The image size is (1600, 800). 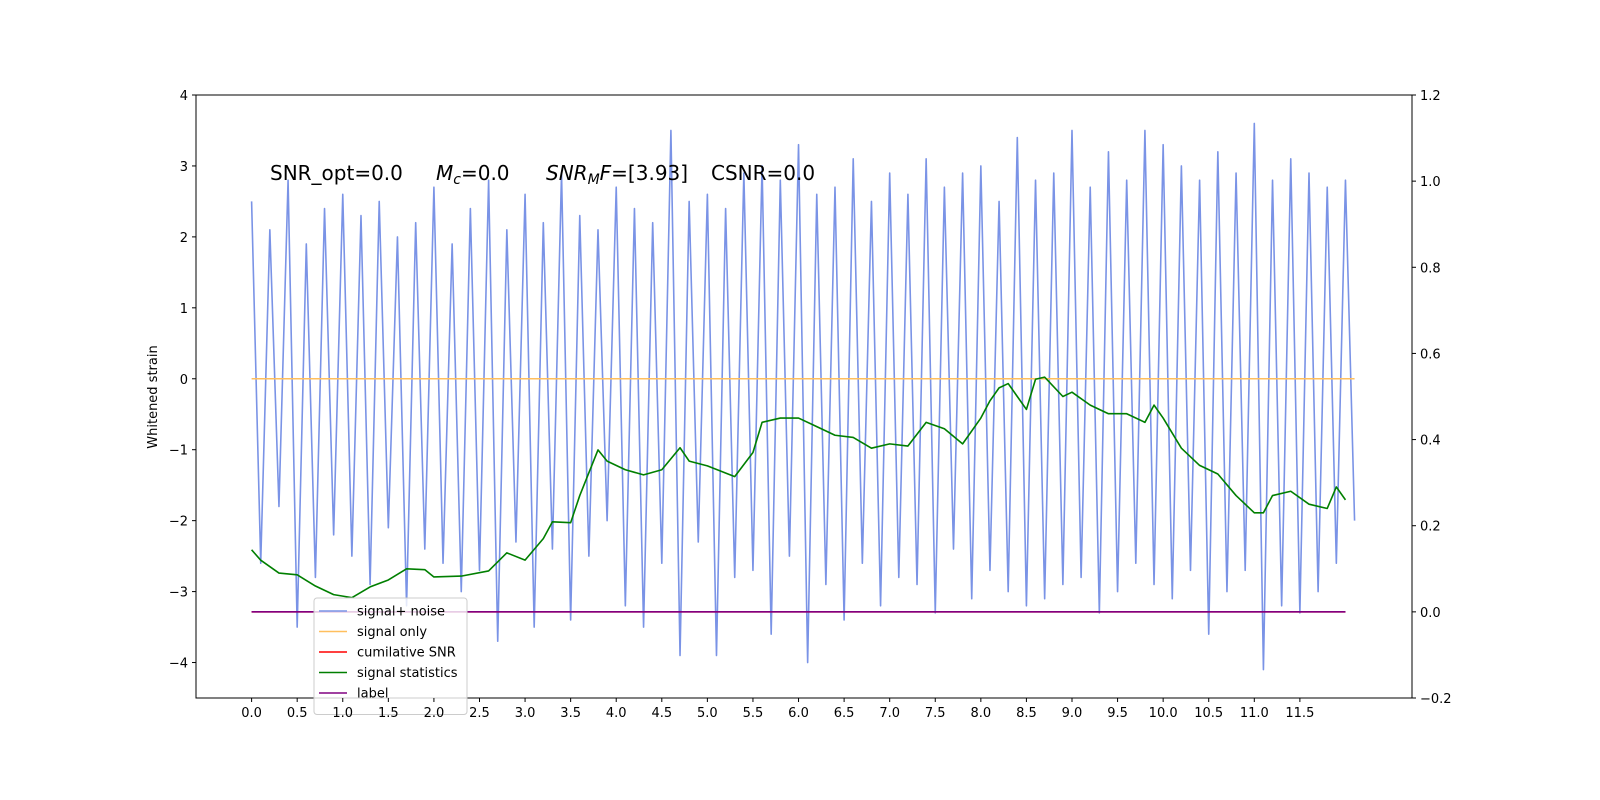 I want to click on y2-tick-label: 0.2, so click(x=1430, y=527).